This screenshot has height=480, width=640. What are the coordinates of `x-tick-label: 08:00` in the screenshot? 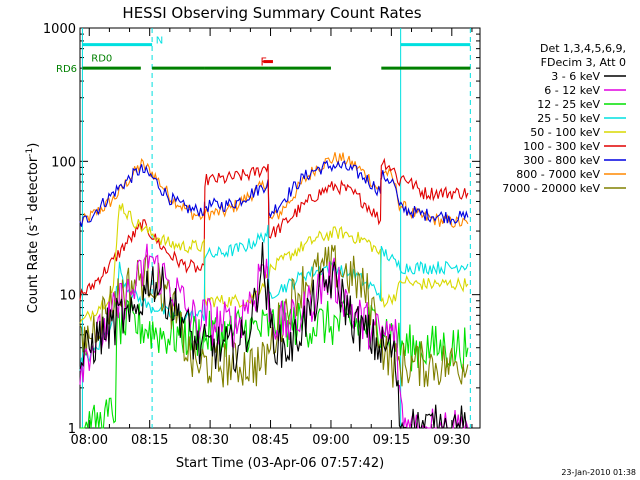 It's located at (89, 440).